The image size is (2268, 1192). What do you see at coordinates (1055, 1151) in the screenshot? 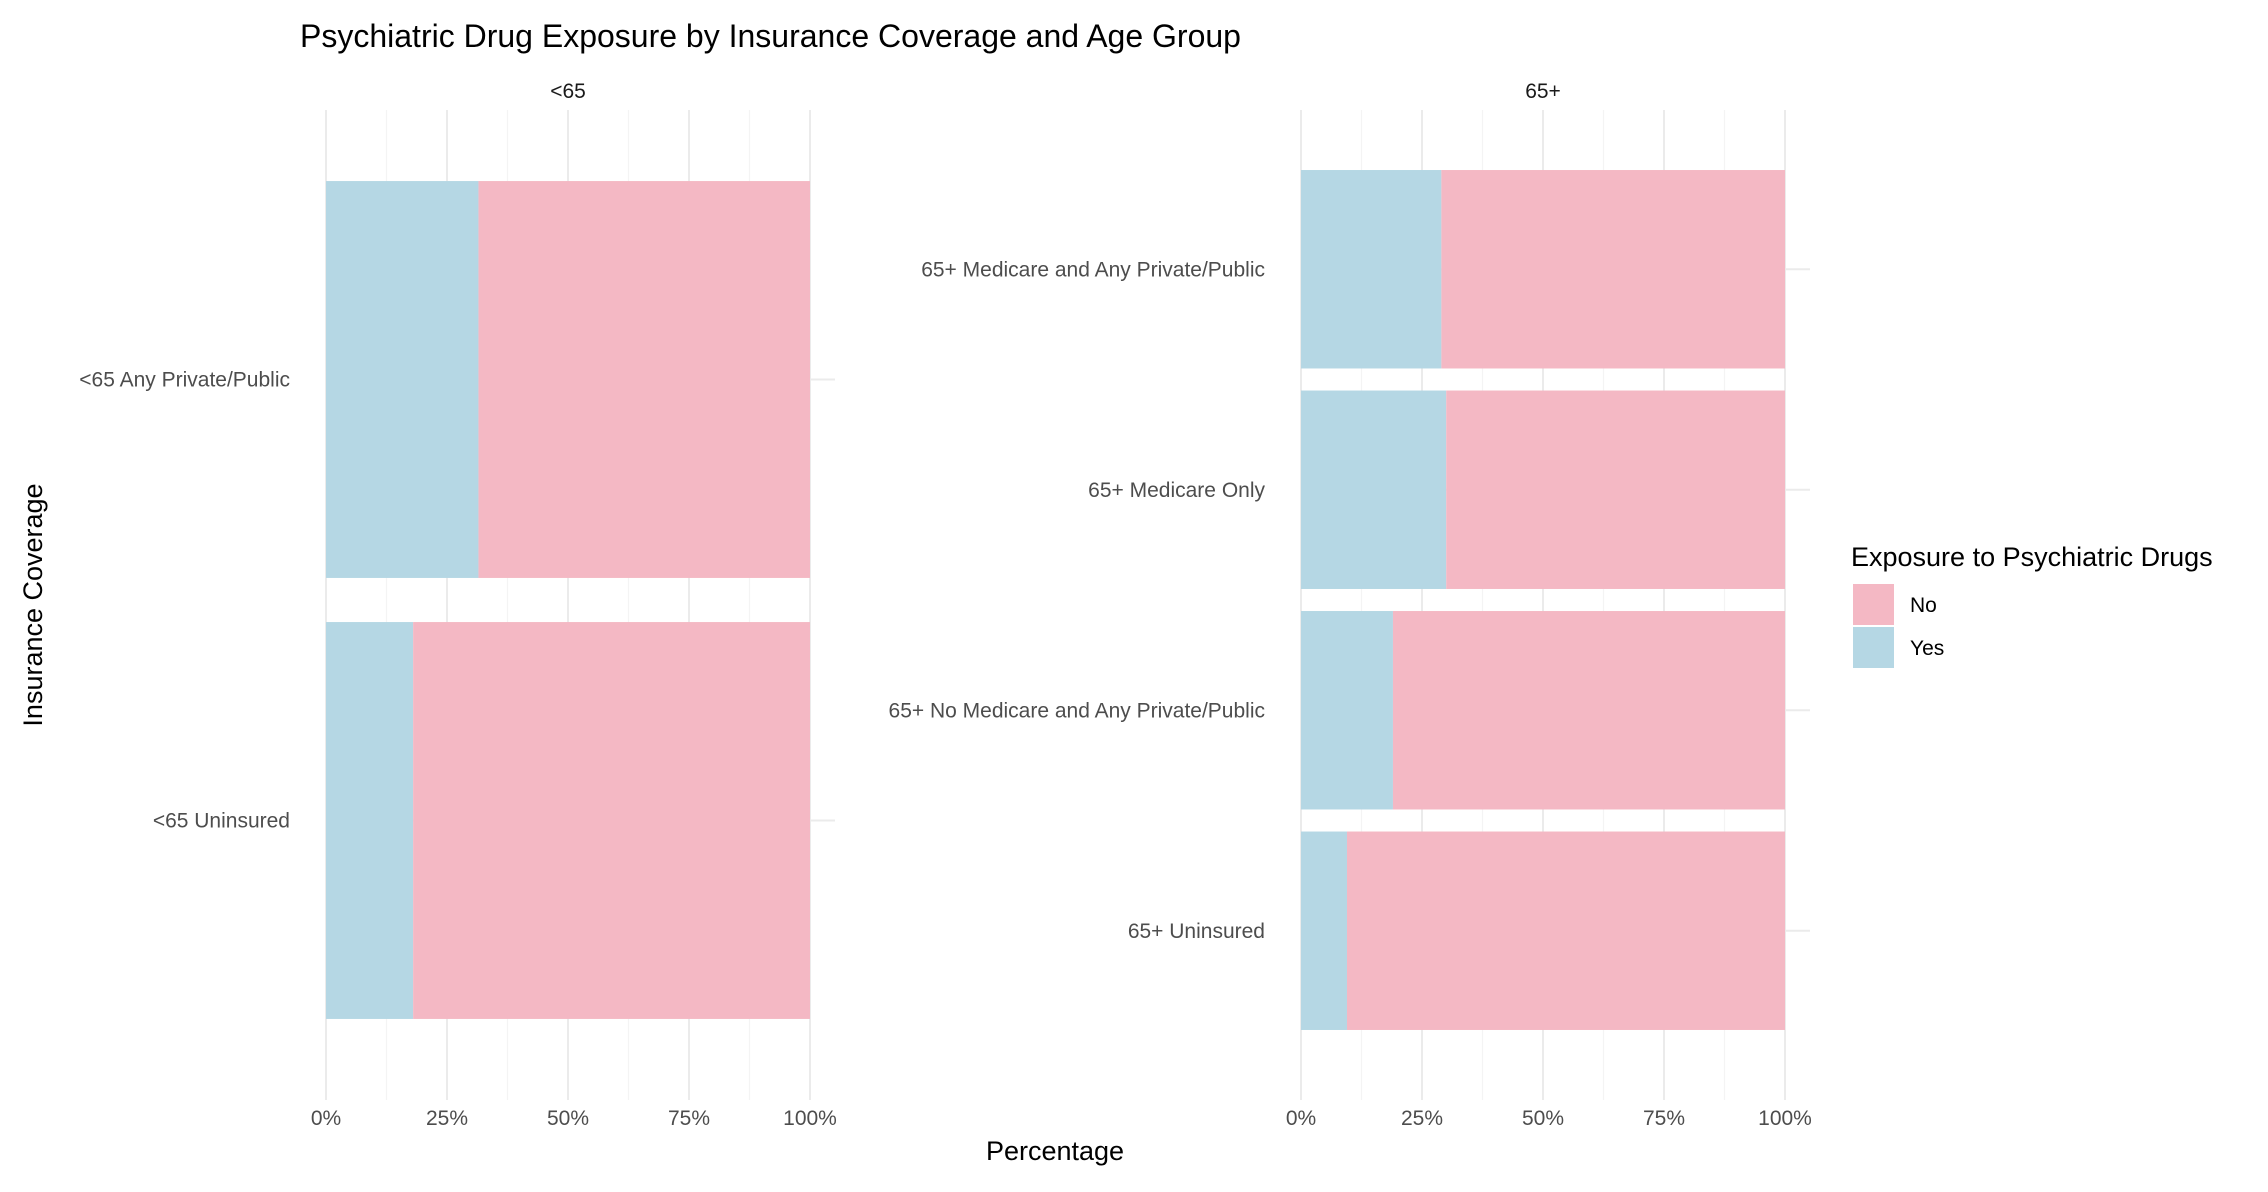
I see `x-axis-title: Percentage` at bounding box center [1055, 1151].